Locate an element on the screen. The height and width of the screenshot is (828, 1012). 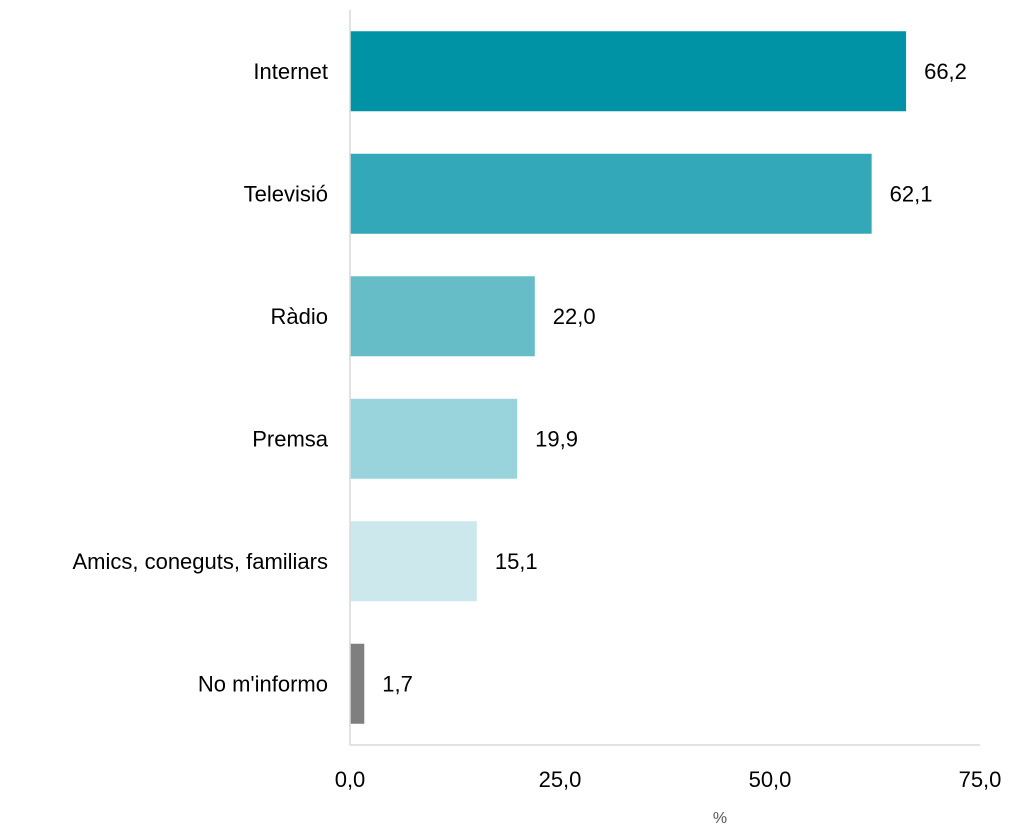
x-tick-label: 25,0 is located at coordinates (560, 779).